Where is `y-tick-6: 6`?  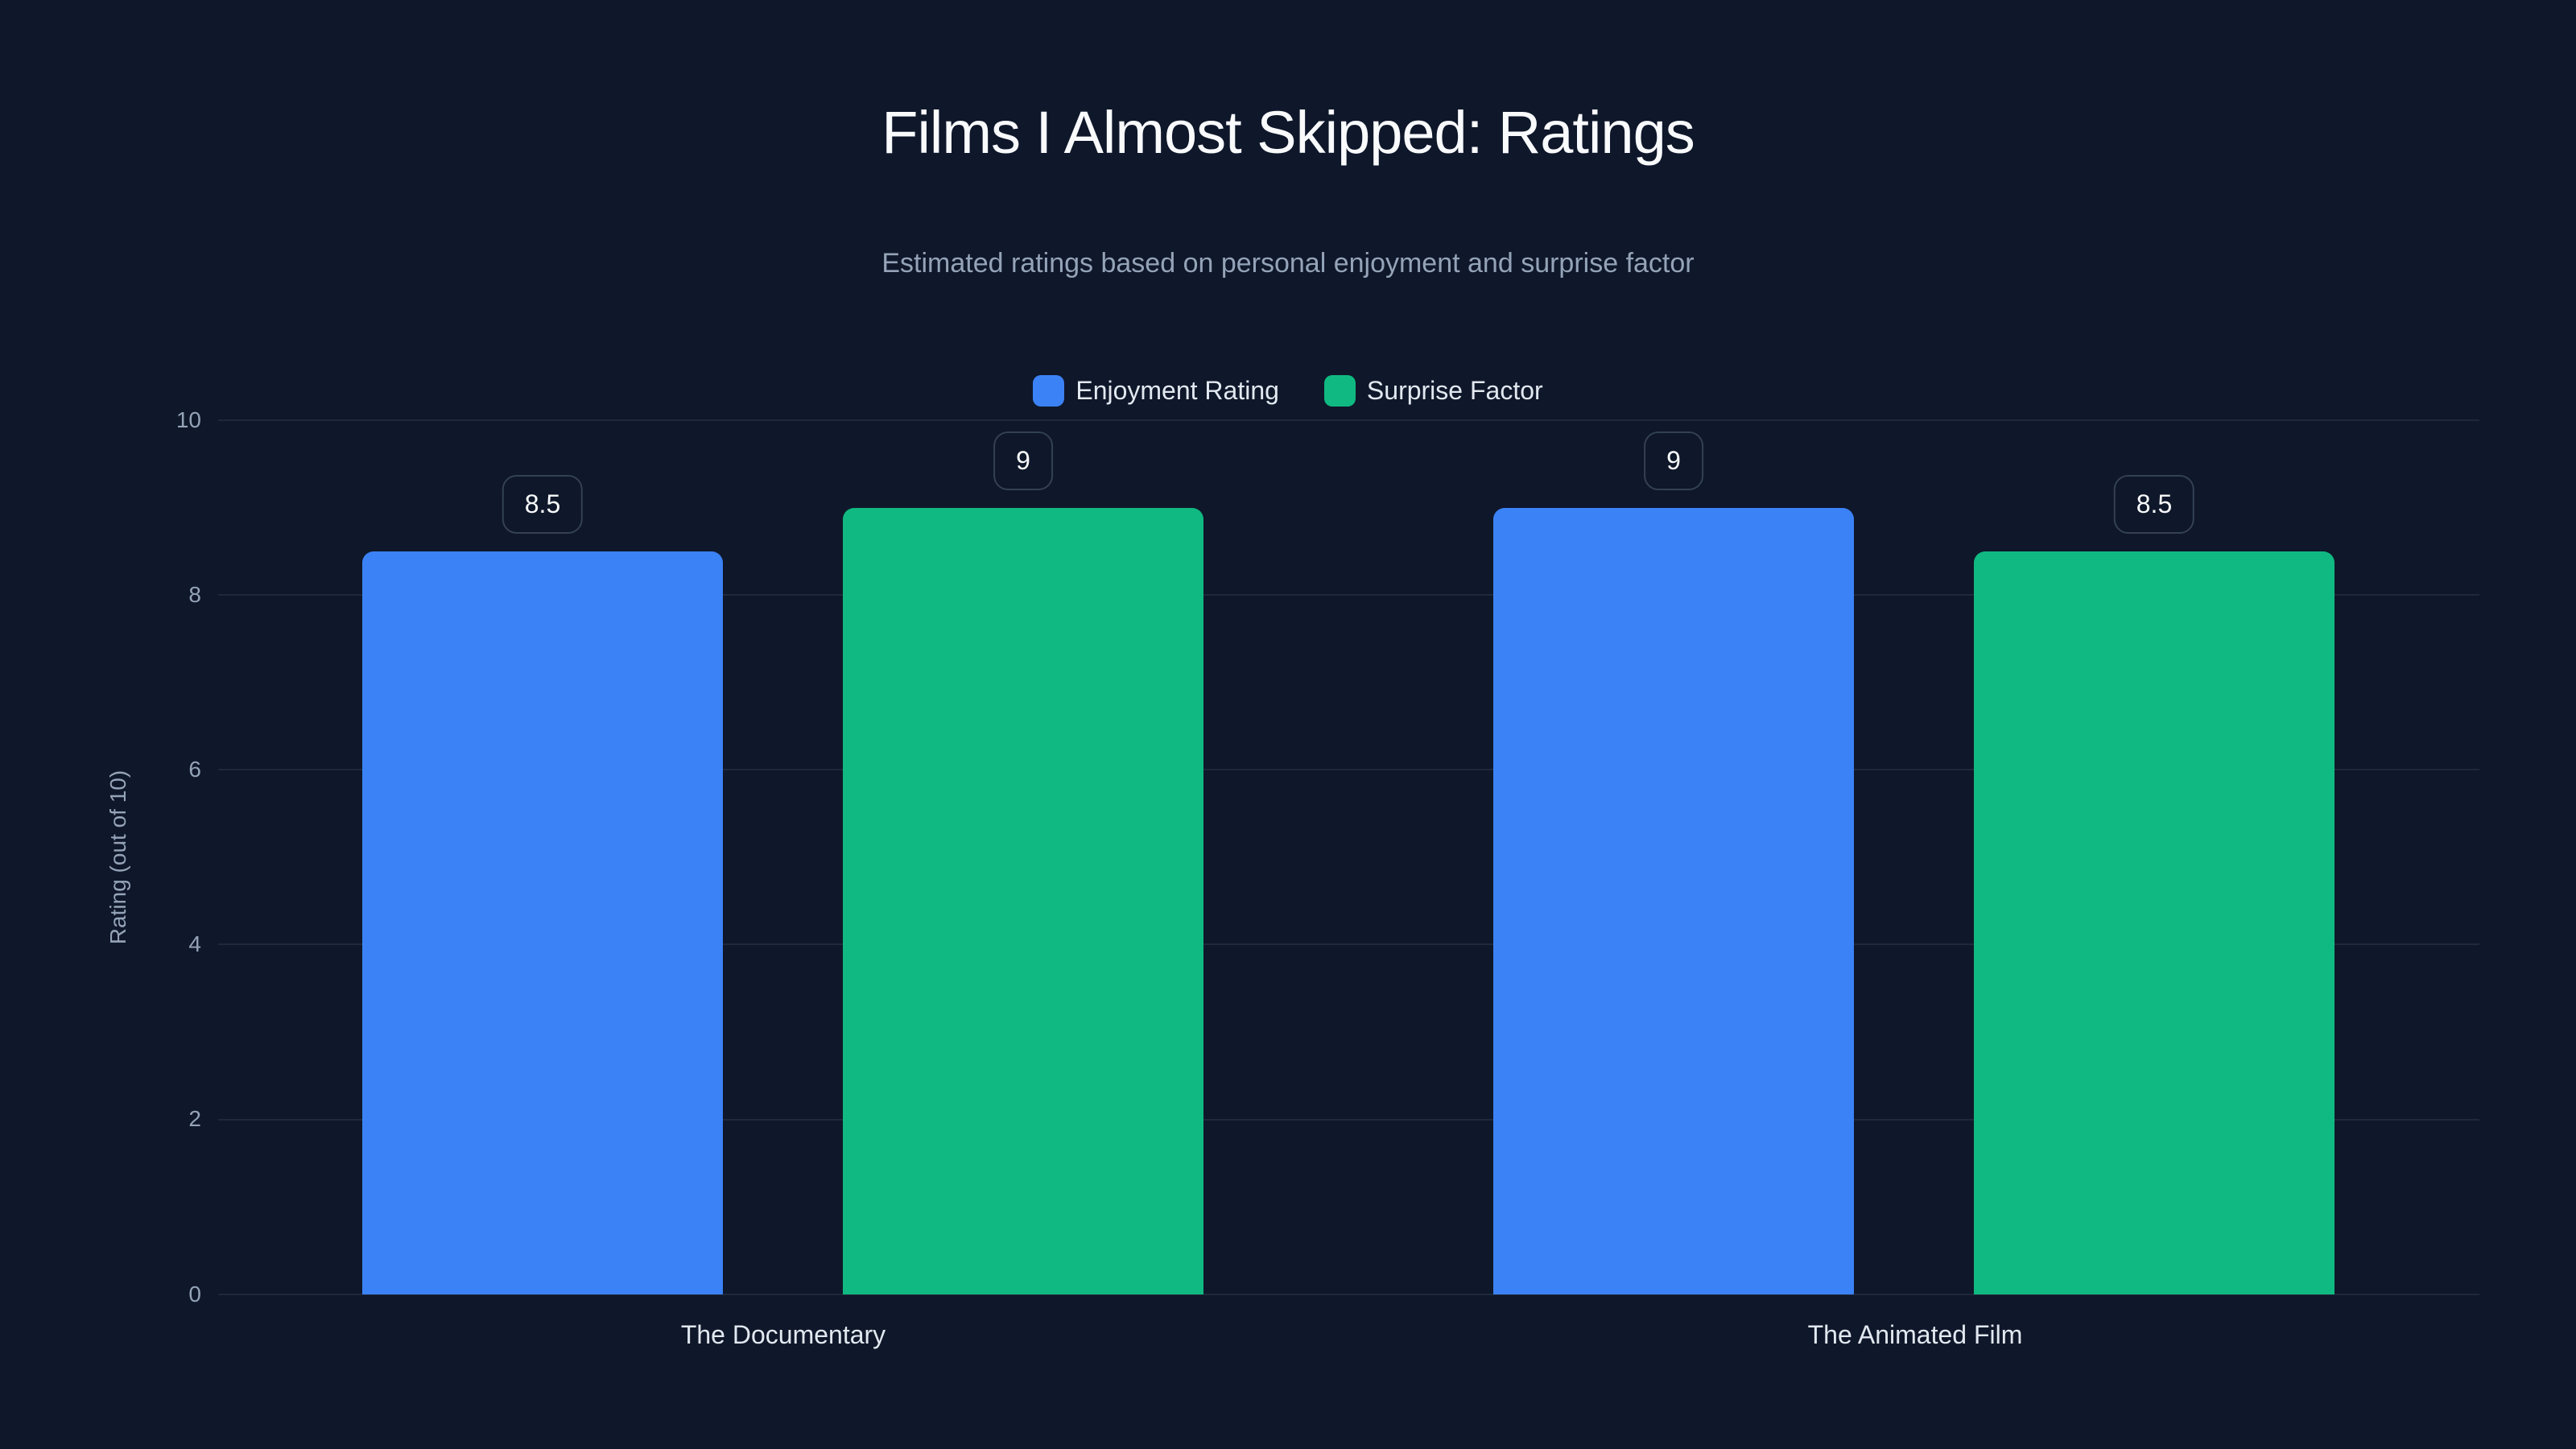 y-tick-6: 6 is located at coordinates (194, 769).